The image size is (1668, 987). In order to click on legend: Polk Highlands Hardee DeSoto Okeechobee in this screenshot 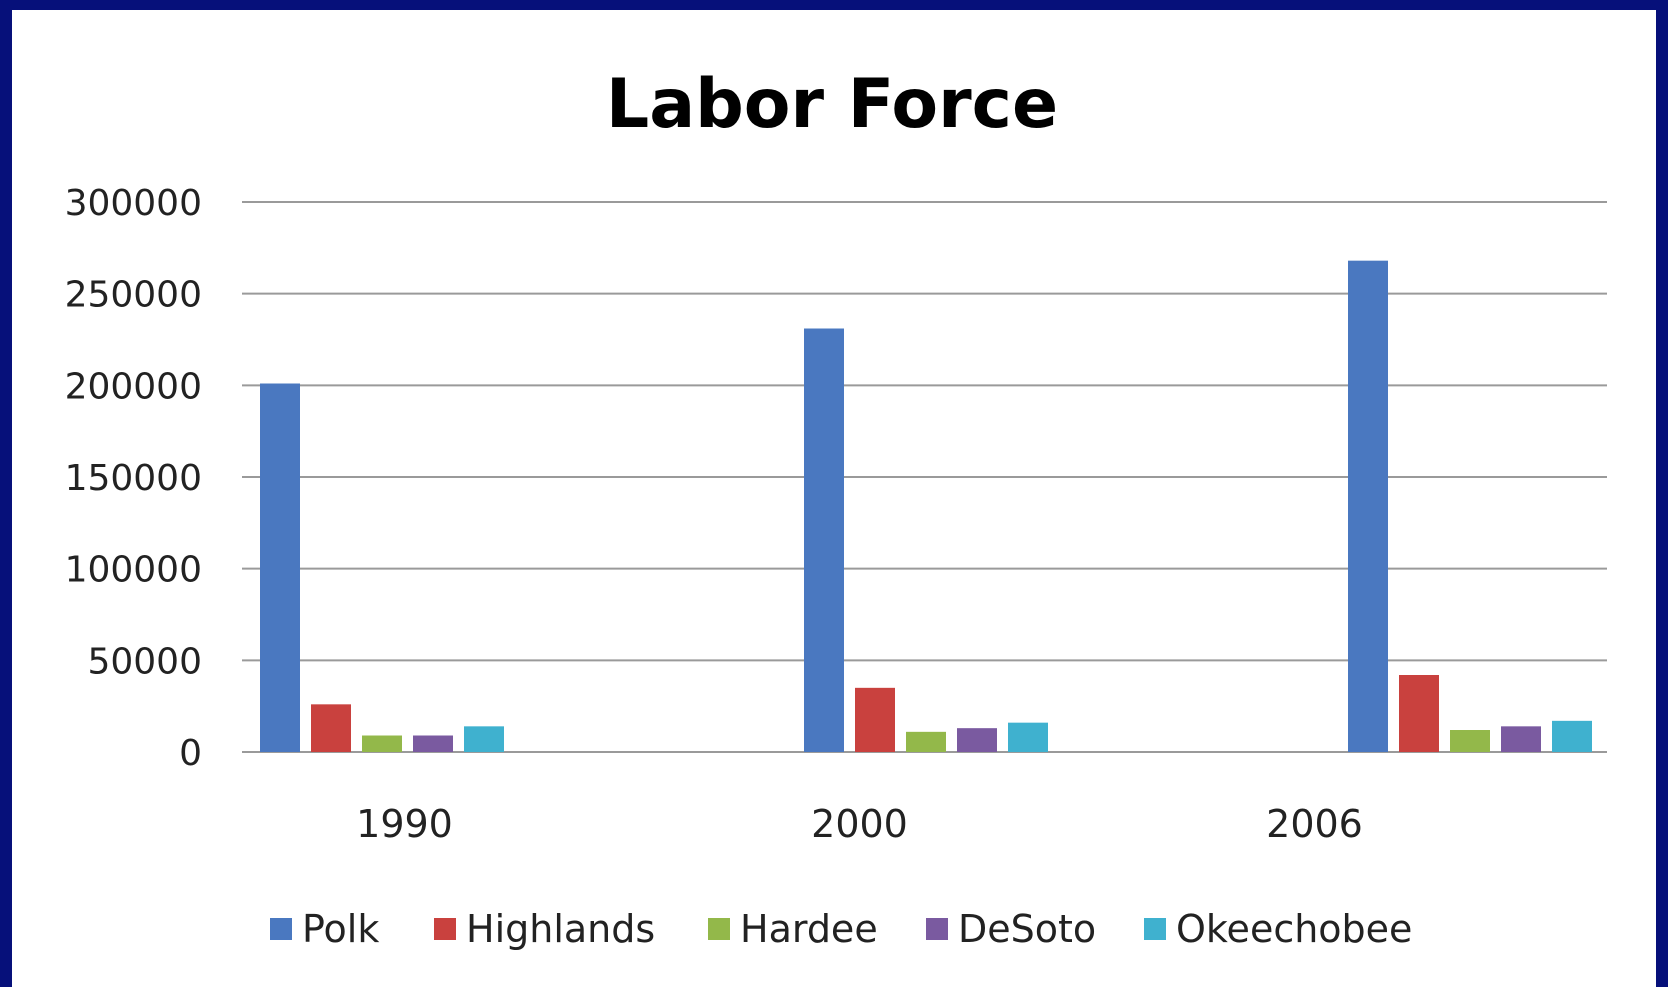, I will do `click(841, 929)`.